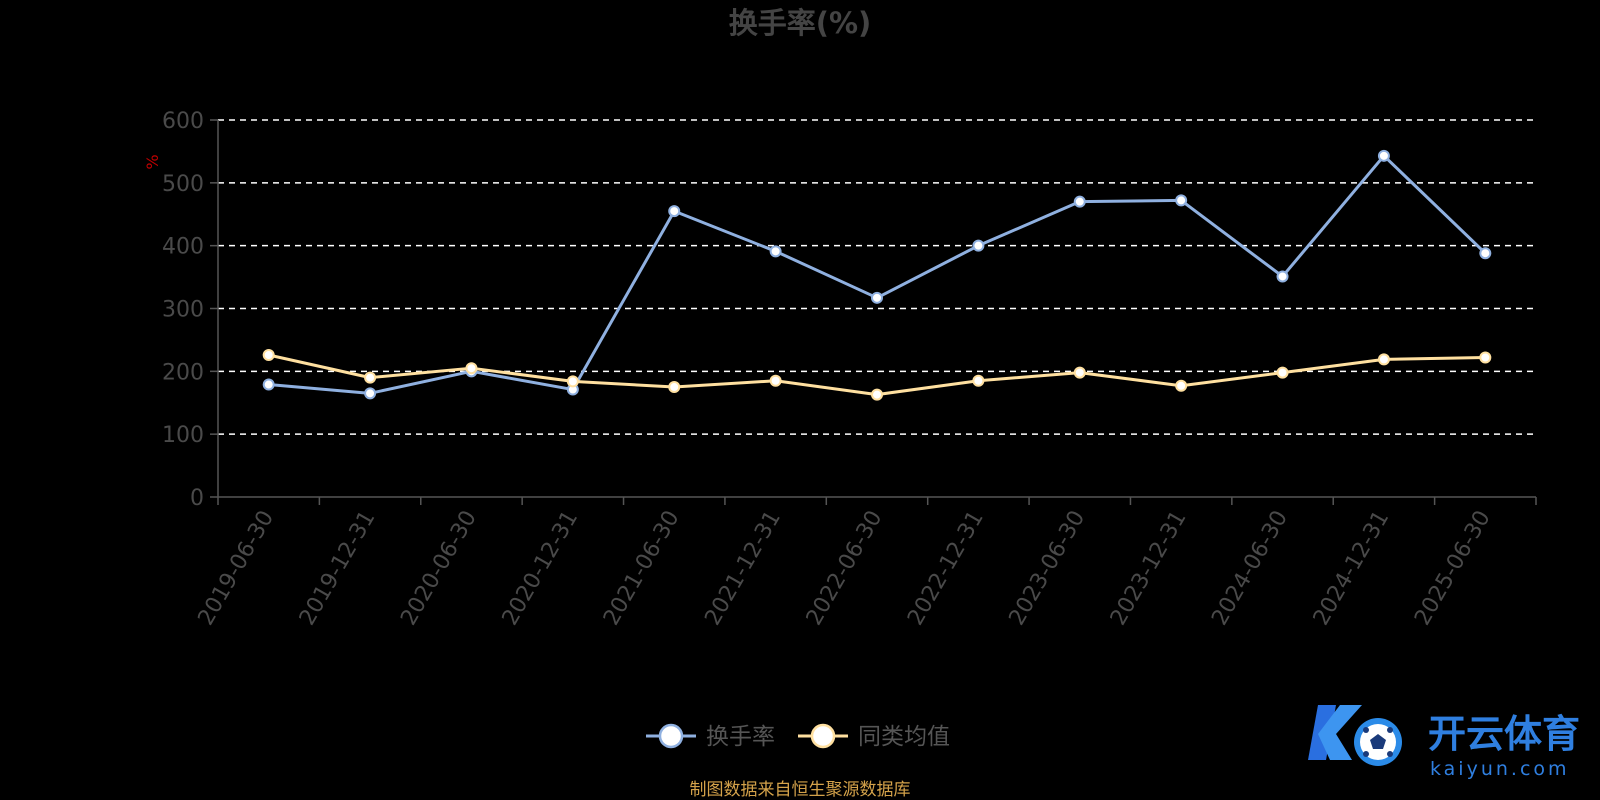 This screenshot has height=800, width=1600. I want to click on y-tick-label: 500, so click(183, 184).